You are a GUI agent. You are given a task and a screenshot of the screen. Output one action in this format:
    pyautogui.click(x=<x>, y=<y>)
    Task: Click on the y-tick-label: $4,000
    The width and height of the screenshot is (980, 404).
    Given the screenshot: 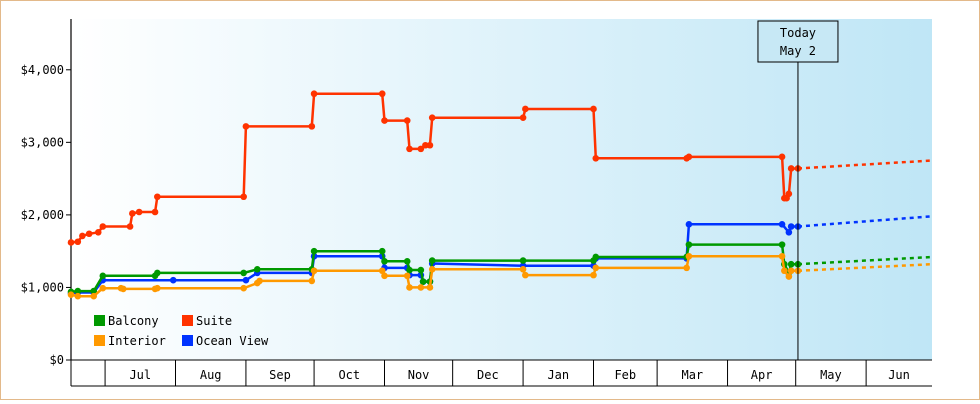 What is the action you would take?
    pyautogui.click(x=42, y=70)
    